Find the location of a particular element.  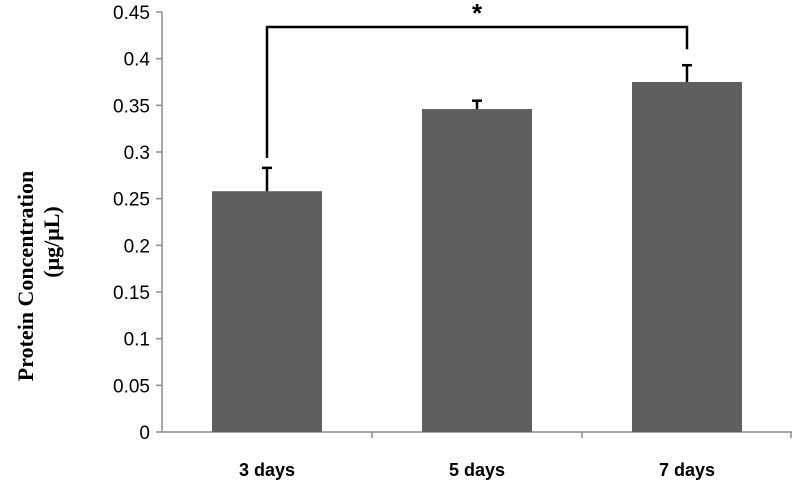

y-tick-label: 0.2 is located at coordinates (137, 246).